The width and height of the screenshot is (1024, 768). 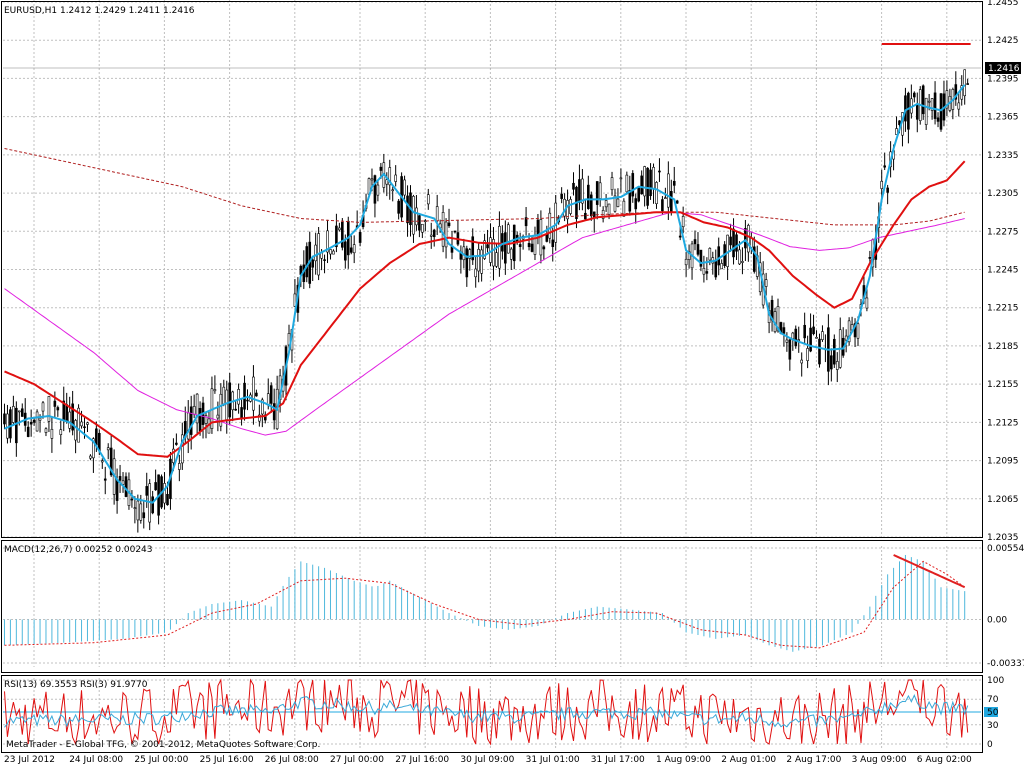 I want to click on macd-signal-line, so click(x=484, y=604).